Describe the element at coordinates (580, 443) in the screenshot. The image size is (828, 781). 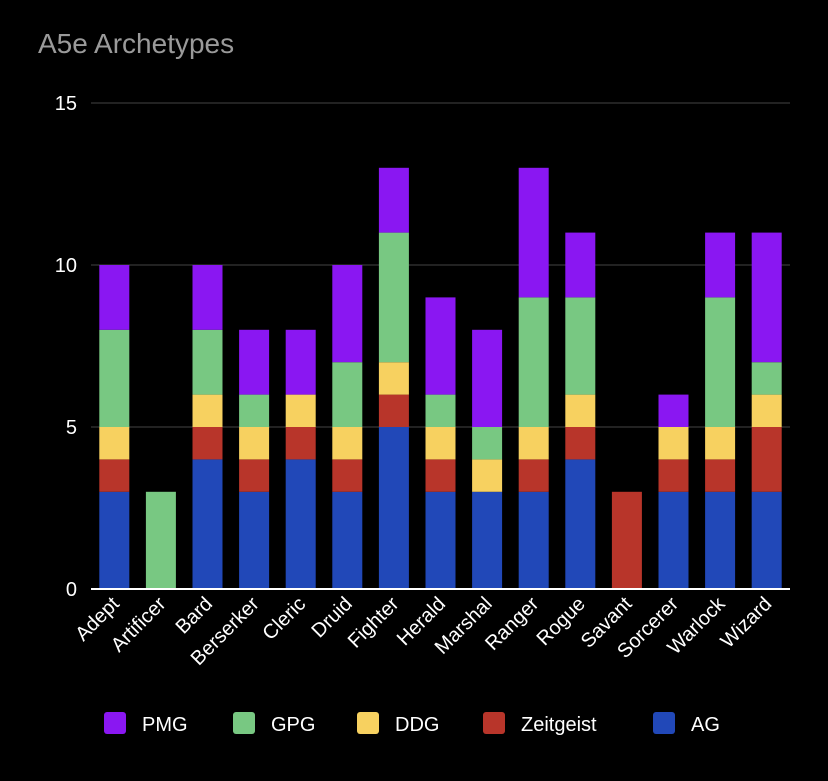
I see `bar-zeitgeist-rogue` at that location.